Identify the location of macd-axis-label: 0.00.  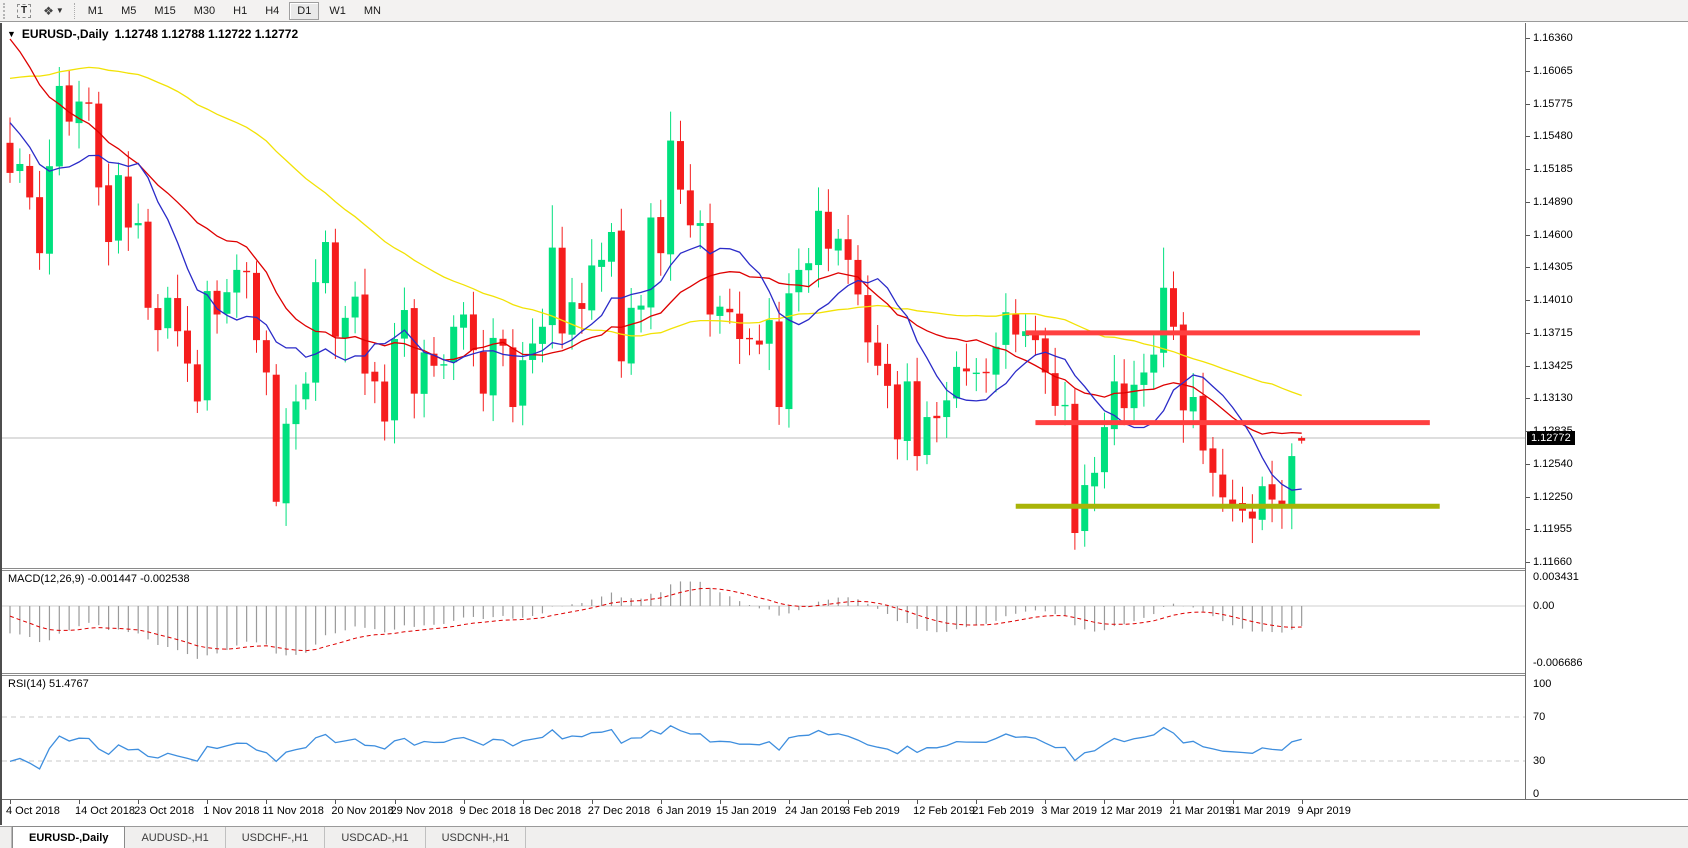
(1544, 606).